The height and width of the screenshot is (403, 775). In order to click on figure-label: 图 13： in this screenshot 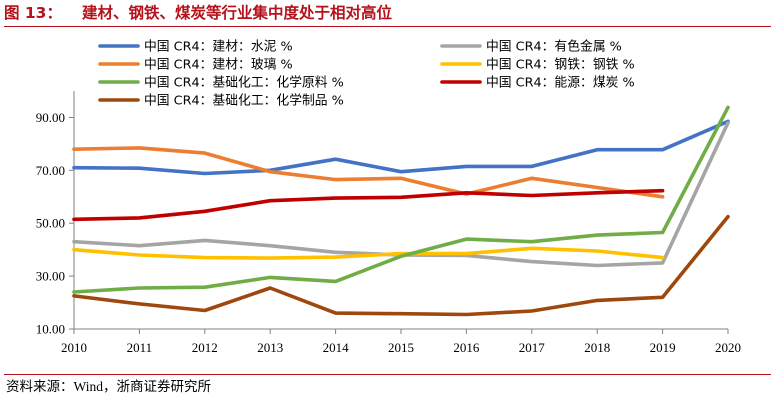, I will do `click(33, 13)`.